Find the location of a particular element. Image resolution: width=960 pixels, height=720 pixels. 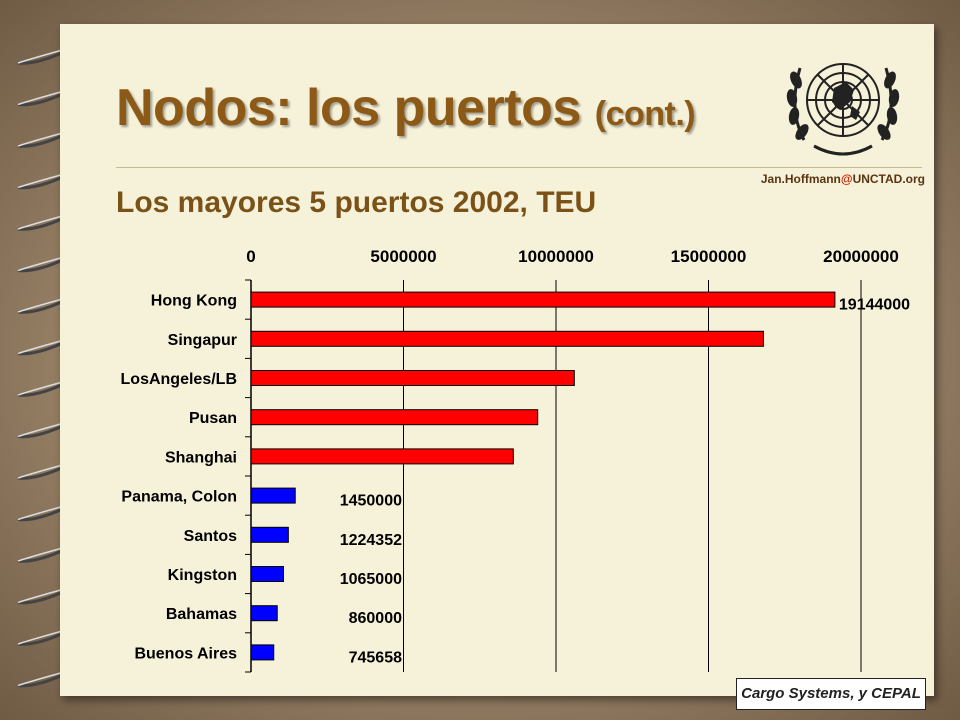

chart-subtitle: Los mayores 5 puertos 2002, TEU is located at coordinates (356, 202).